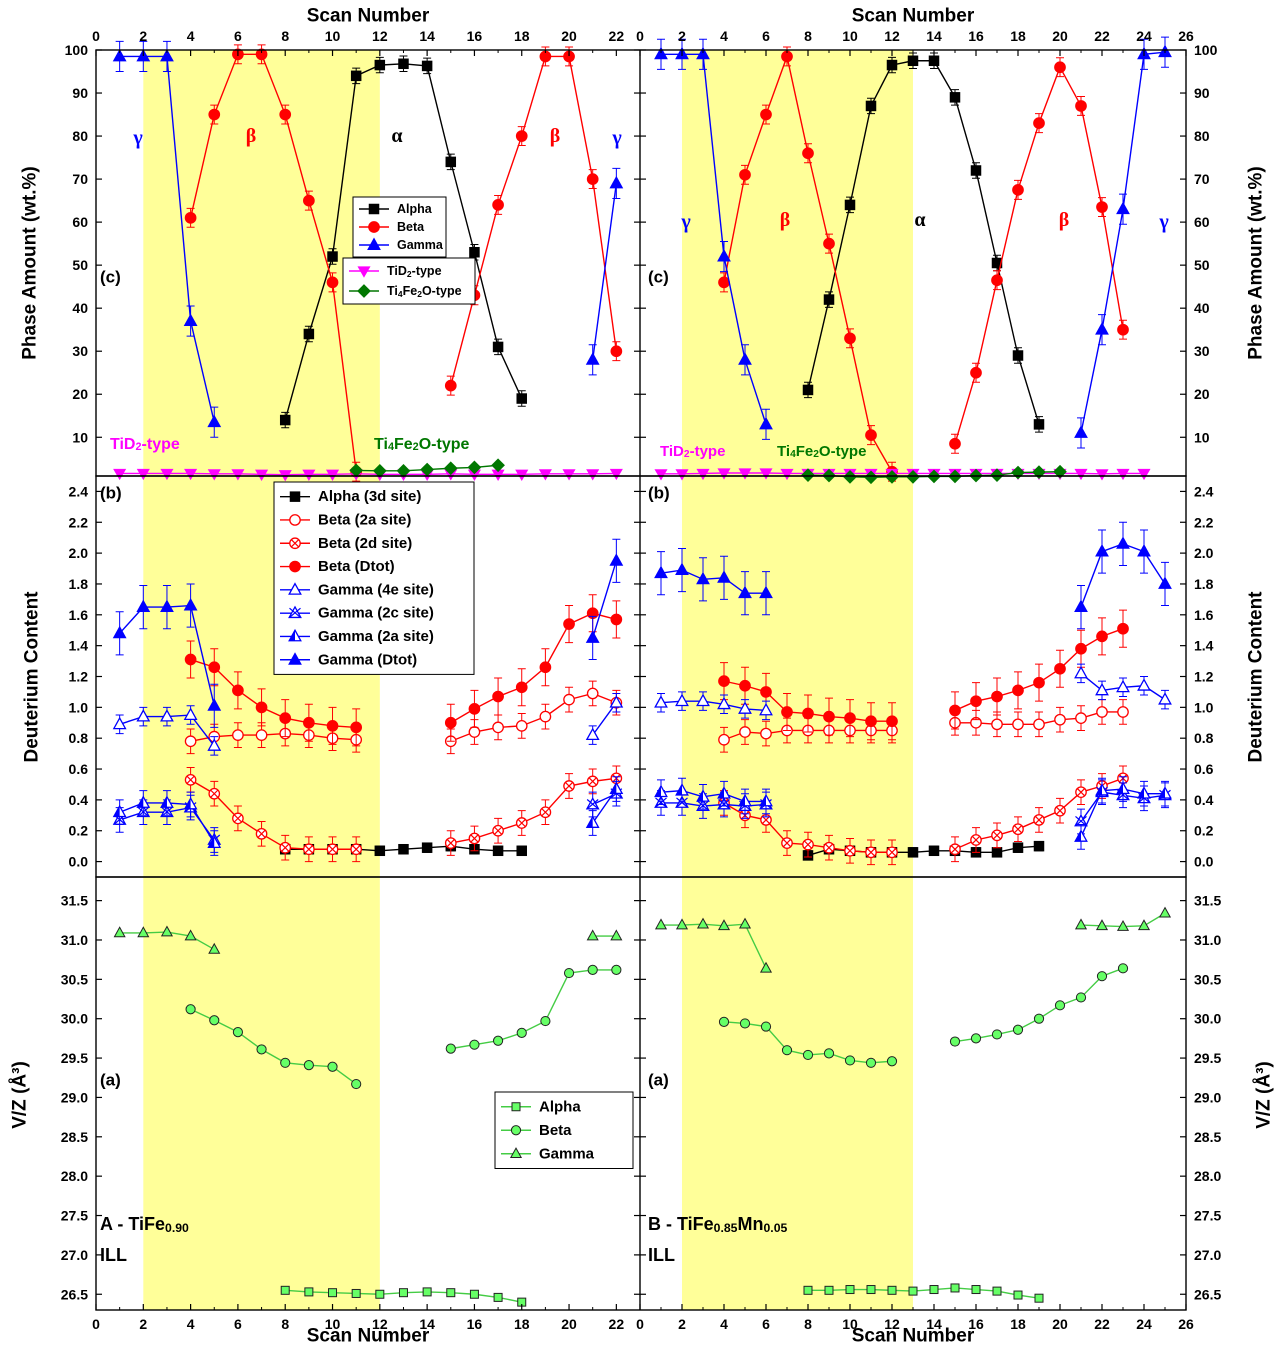 The height and width of the screenshot is (1351, 1284). What do you see at coordinates (74, 1058) in the screenshot?
I see `y-tick-label: 29.5` at bounding box center [74, 1058].